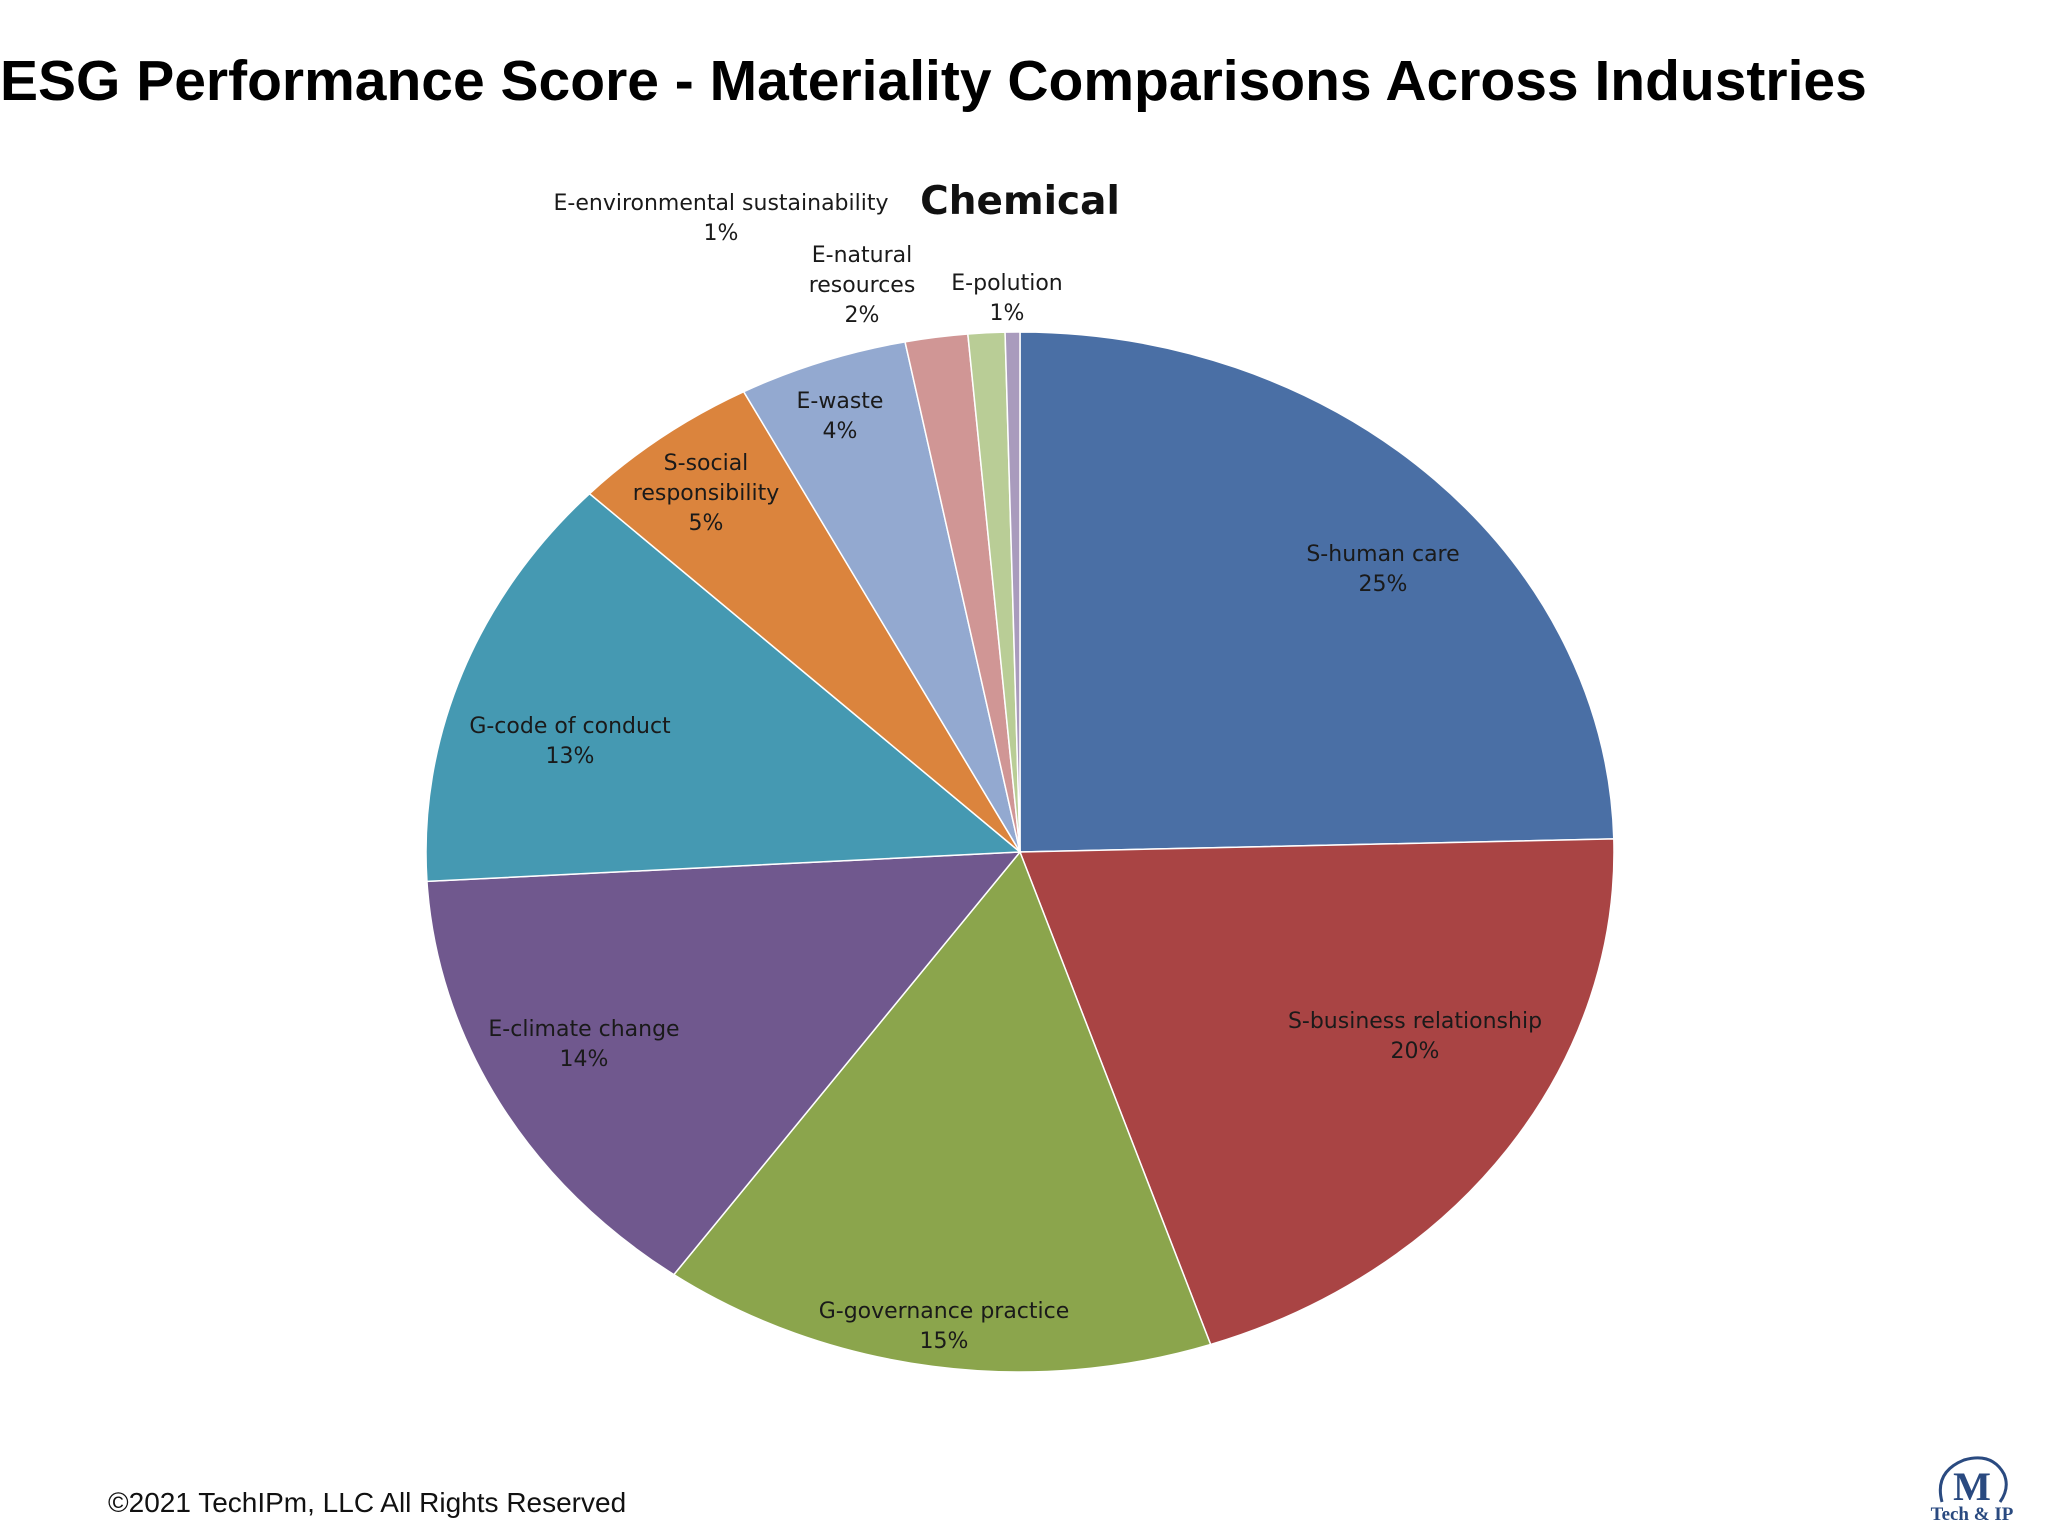 Image resolution: width=2048 pixels, height=1536 pixels. Describe the element at coordinates (881, 596) in the screenshot. I see `pie-slice-e-waste` at that location.